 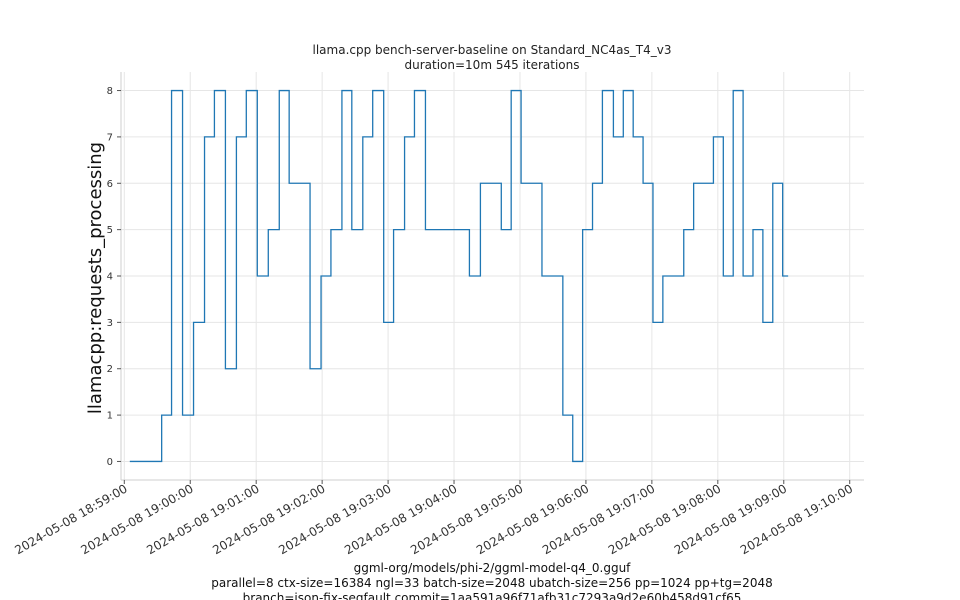 What do you see at coordinates (796, 519) in the screenshot?
I see `x-tick-label: 2024-05-08 19:10:00` at bounding box center [796, 519].